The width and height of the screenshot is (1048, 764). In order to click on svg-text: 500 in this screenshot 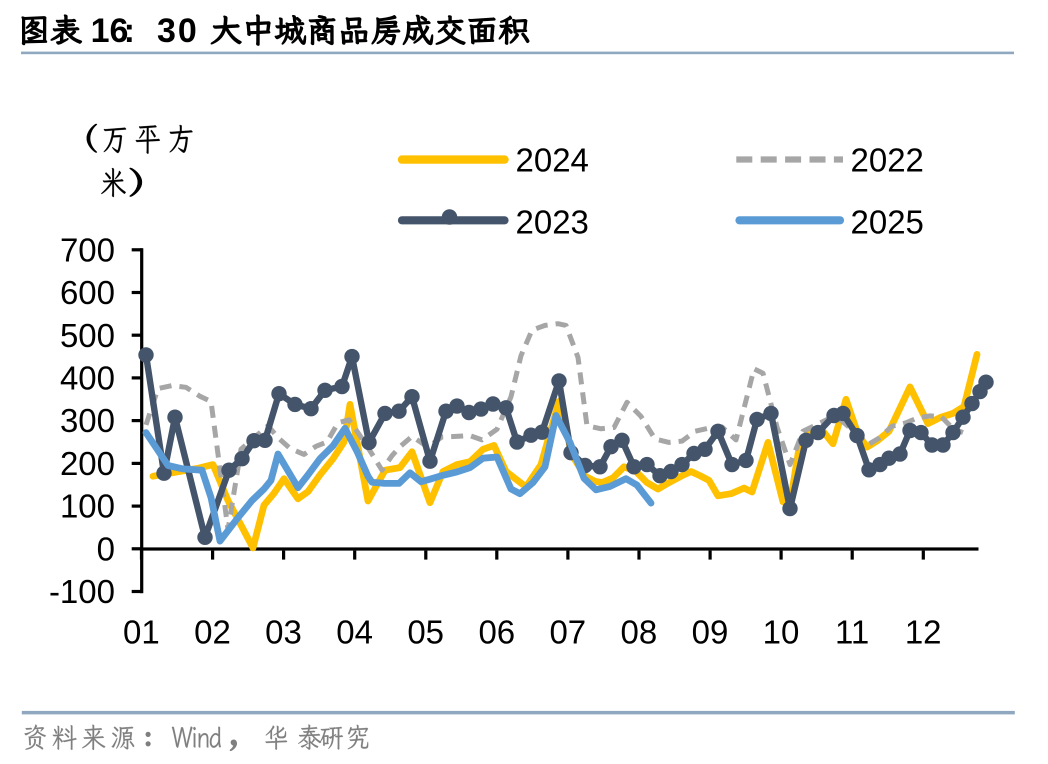, I will do `click(87, 335)`.